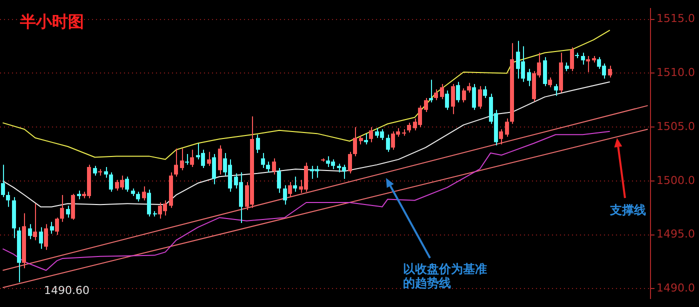 This screenshot has width=699, height=307. What do you see at coordinates (676, 19) in the screenshot?
I see `y-tick-label: 1515.0` at bounding box center [676, 19].